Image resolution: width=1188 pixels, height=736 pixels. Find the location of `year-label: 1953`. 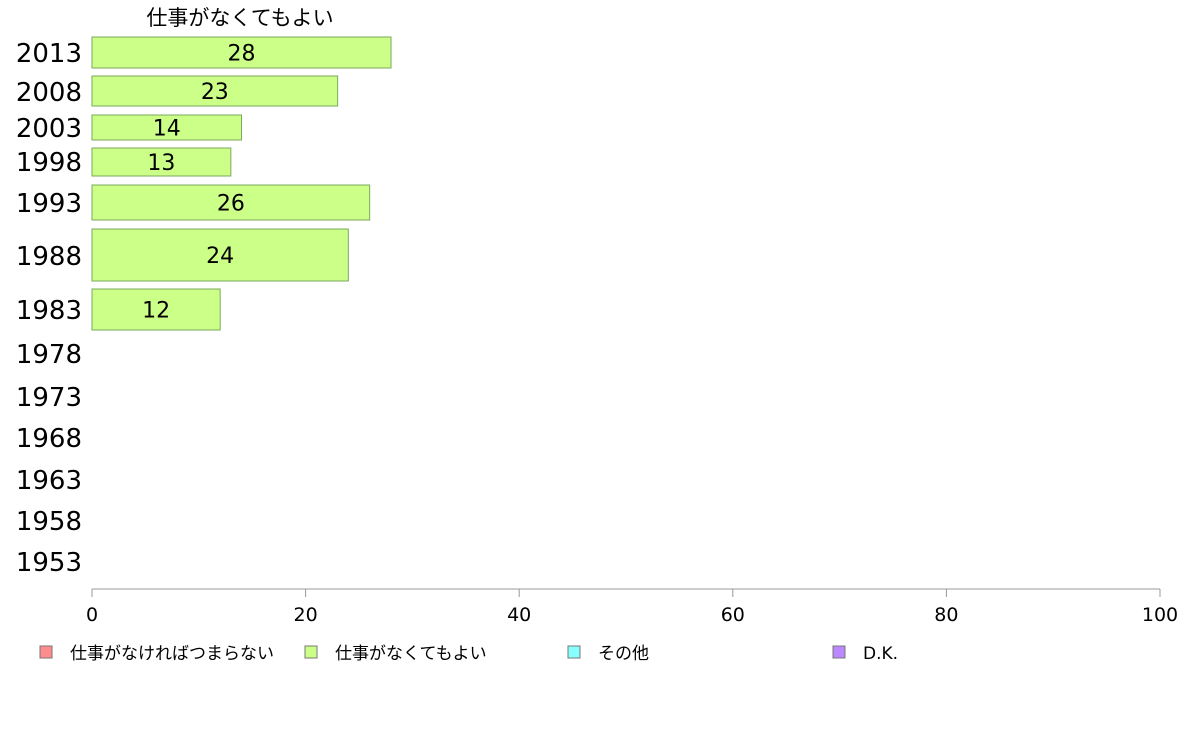

year-label: 1953 is located at coordinates (49, 563).